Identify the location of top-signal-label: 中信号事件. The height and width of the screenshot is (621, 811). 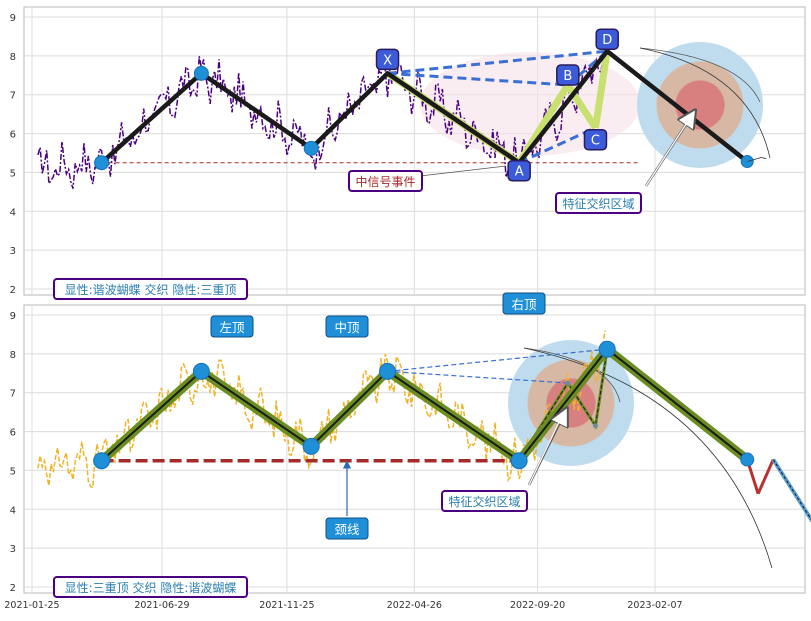
(385, 181).